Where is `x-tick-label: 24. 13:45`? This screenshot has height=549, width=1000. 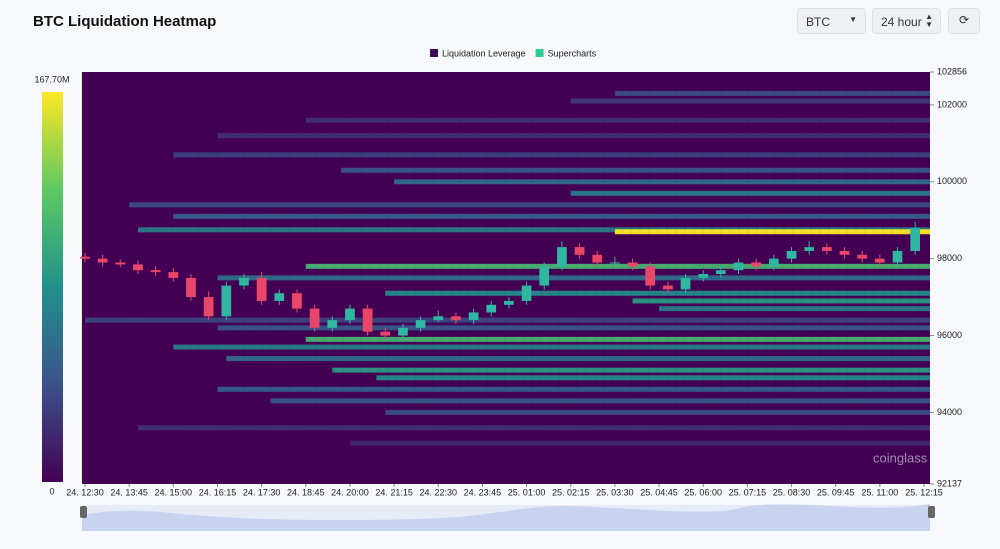
x-tick-label: 24. 13:45 is located at coordinates (129, 492).